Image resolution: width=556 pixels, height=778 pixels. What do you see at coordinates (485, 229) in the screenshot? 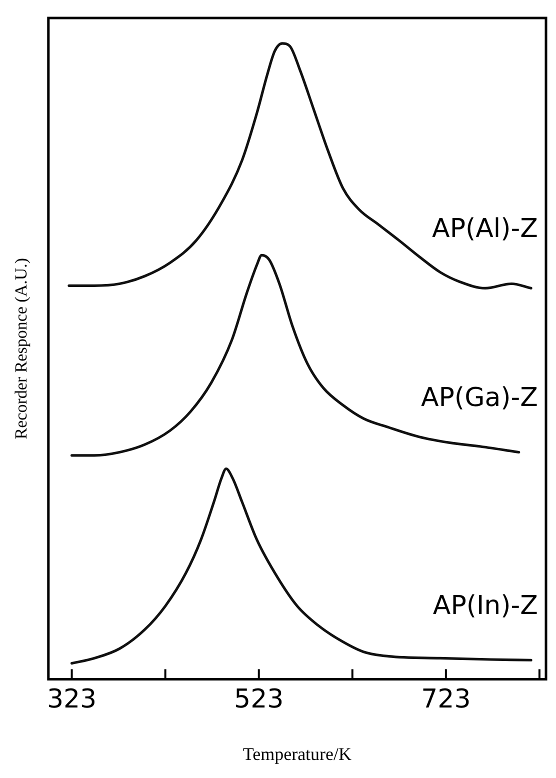
I see `series-label: AP(Al)-Z` at bounding box center [485, 229].